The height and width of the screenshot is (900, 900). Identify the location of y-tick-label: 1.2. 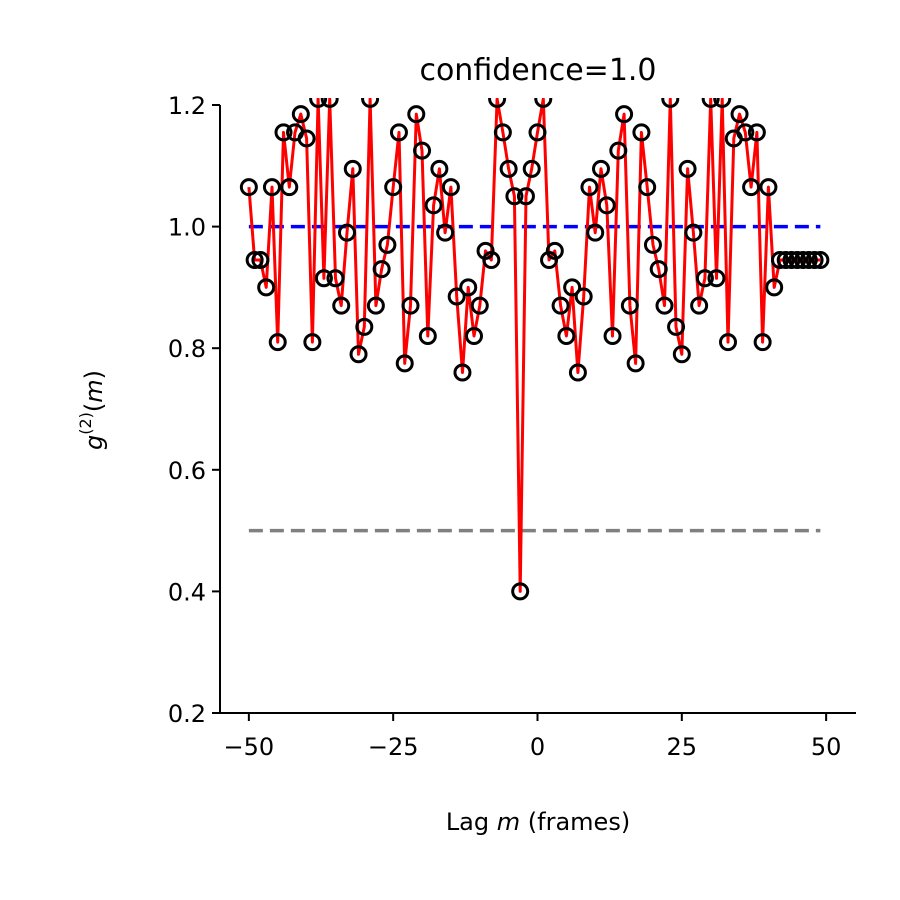
(187, 106).